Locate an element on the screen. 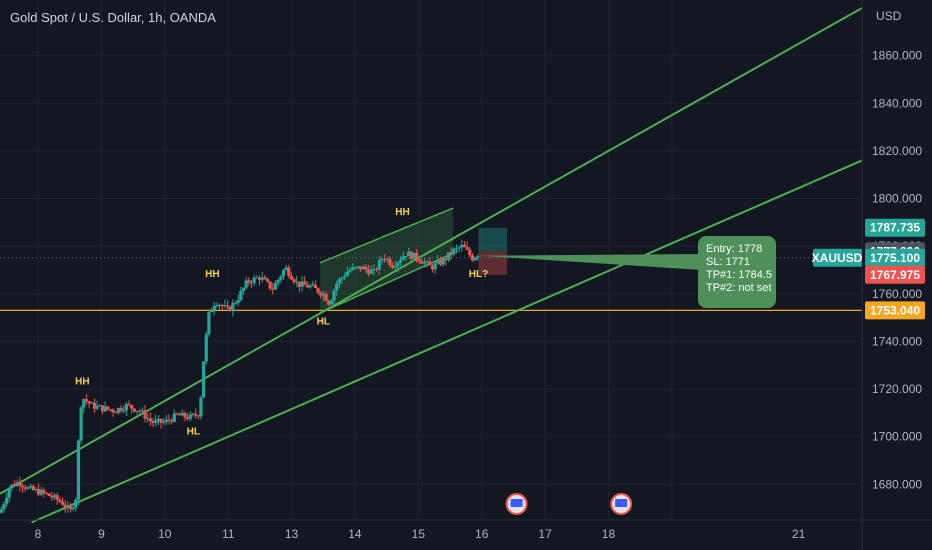  y-tick-label: 1760.000 is located at coordinates (897, 294).